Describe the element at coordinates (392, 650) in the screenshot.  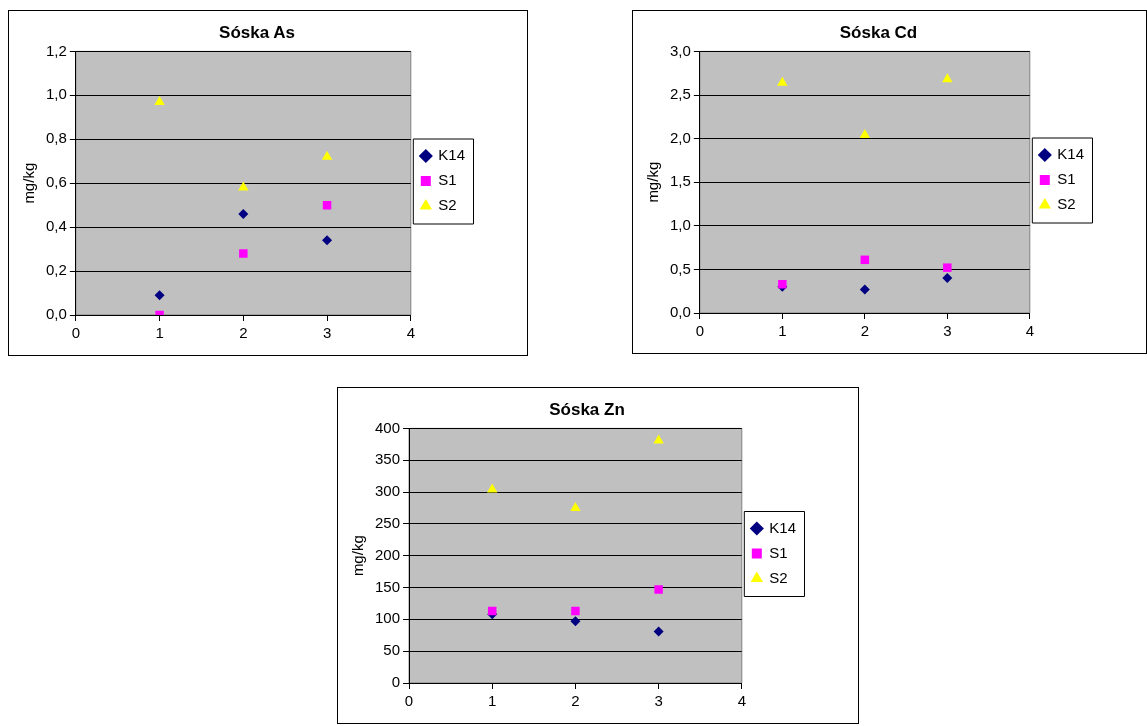
I see `y-tick-label: 50` at that location.